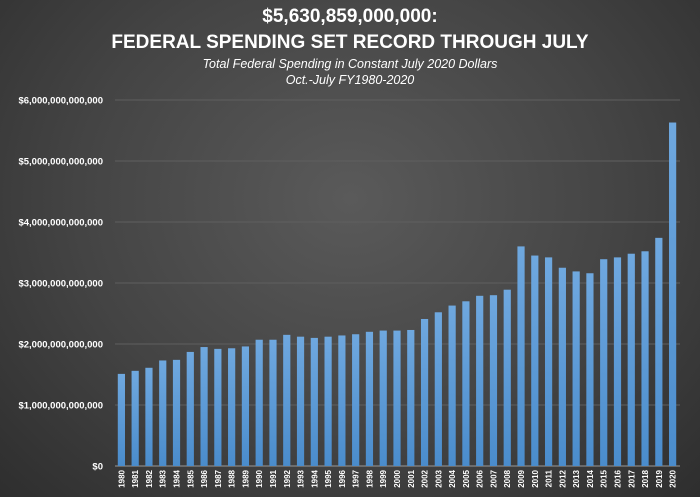 This screenshot has width=700, height=497. I want to click on x-tick-label: 2004, so click(452, 478).